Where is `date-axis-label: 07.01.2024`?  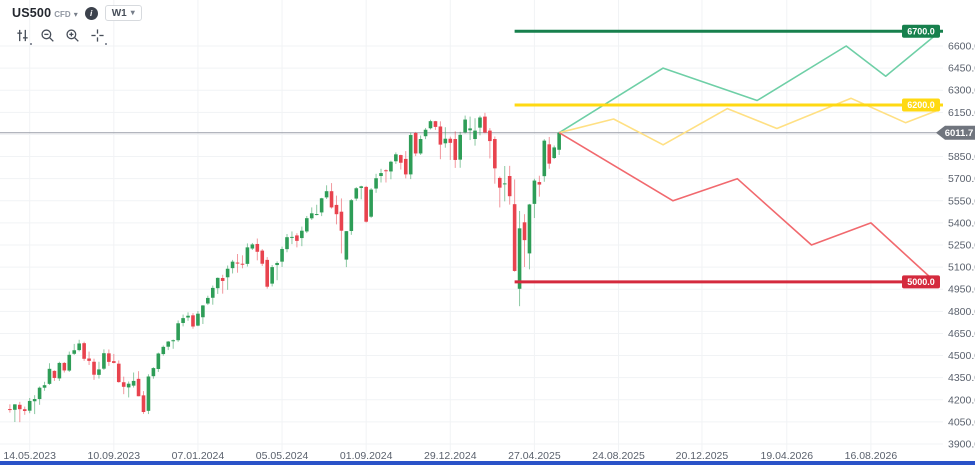
date-axis-label: 07.01.2024 is located at coordinates (198, 456).